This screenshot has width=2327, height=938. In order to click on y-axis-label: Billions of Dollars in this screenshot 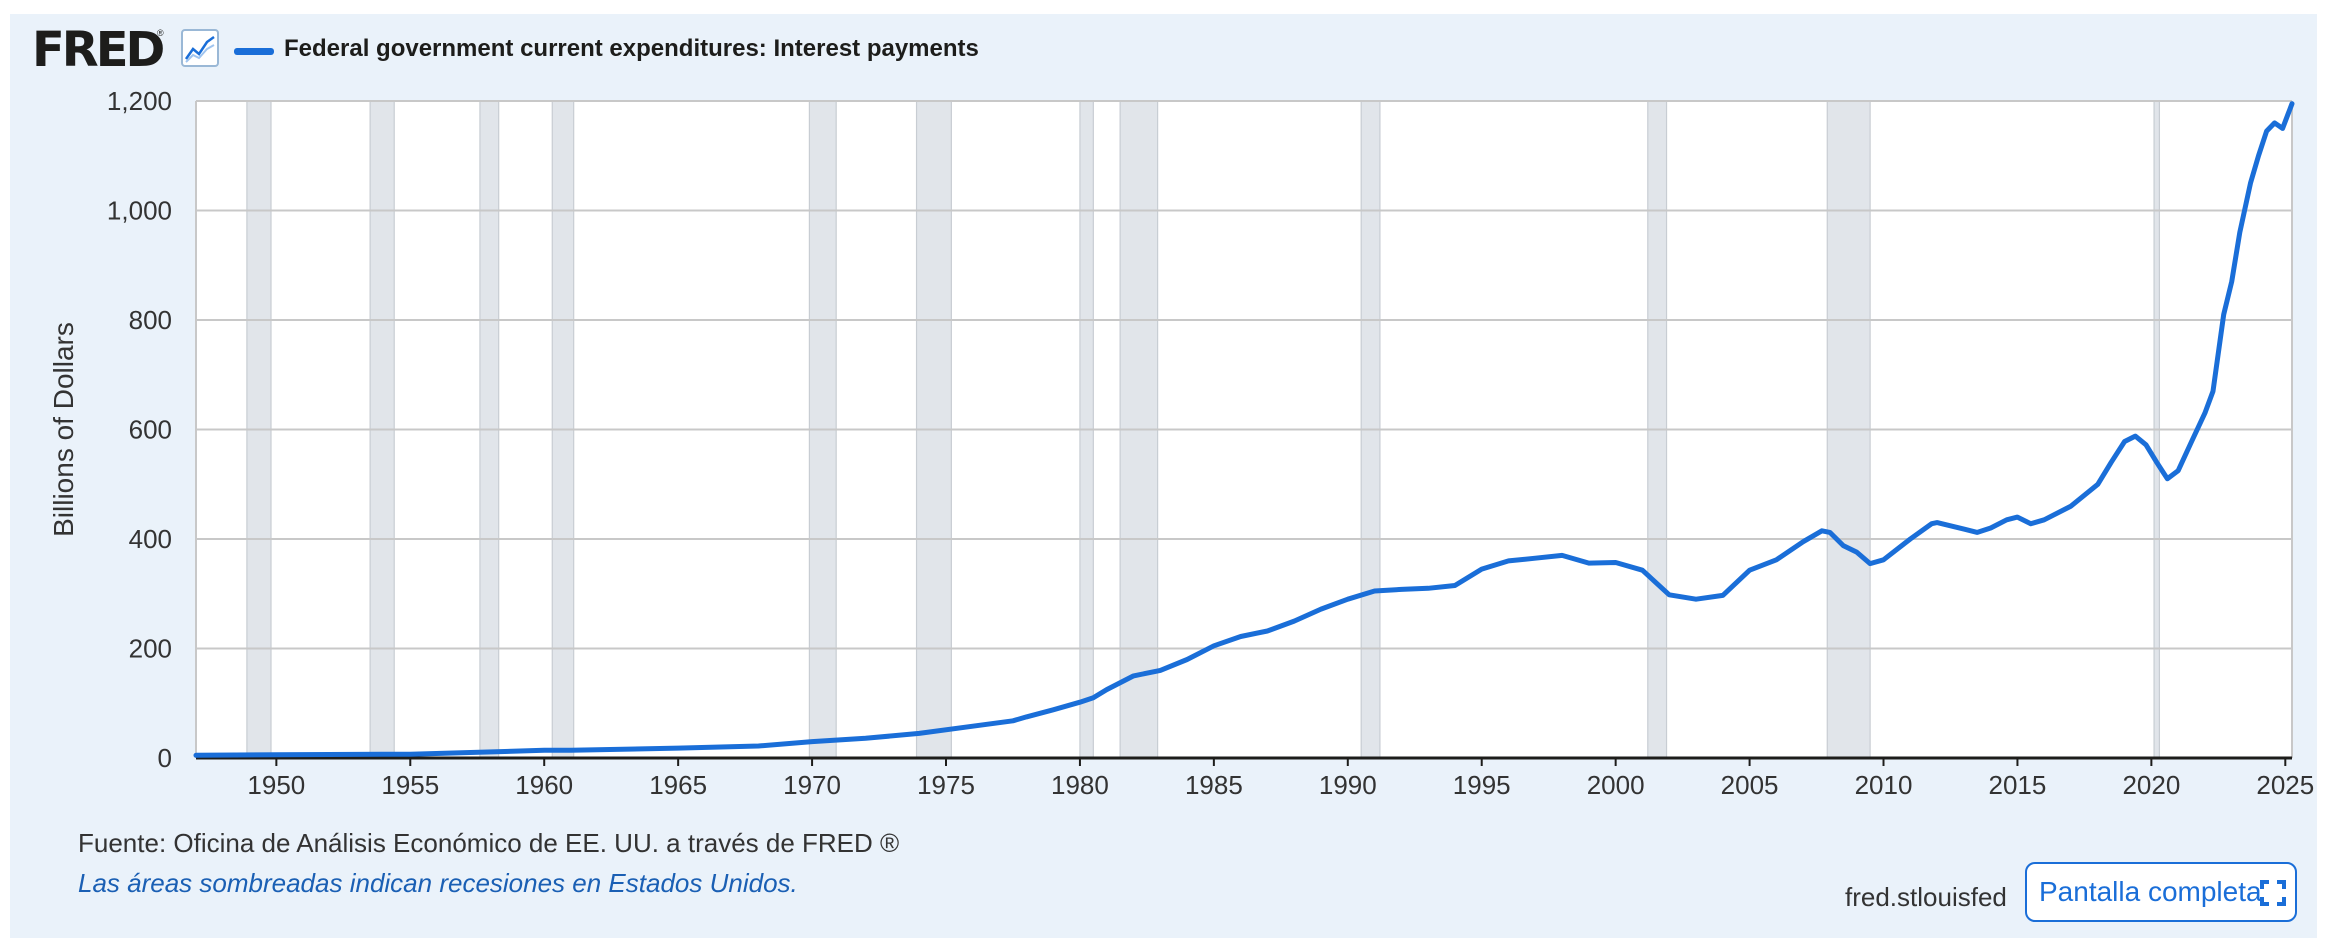, I will do `click(63, 429)`.